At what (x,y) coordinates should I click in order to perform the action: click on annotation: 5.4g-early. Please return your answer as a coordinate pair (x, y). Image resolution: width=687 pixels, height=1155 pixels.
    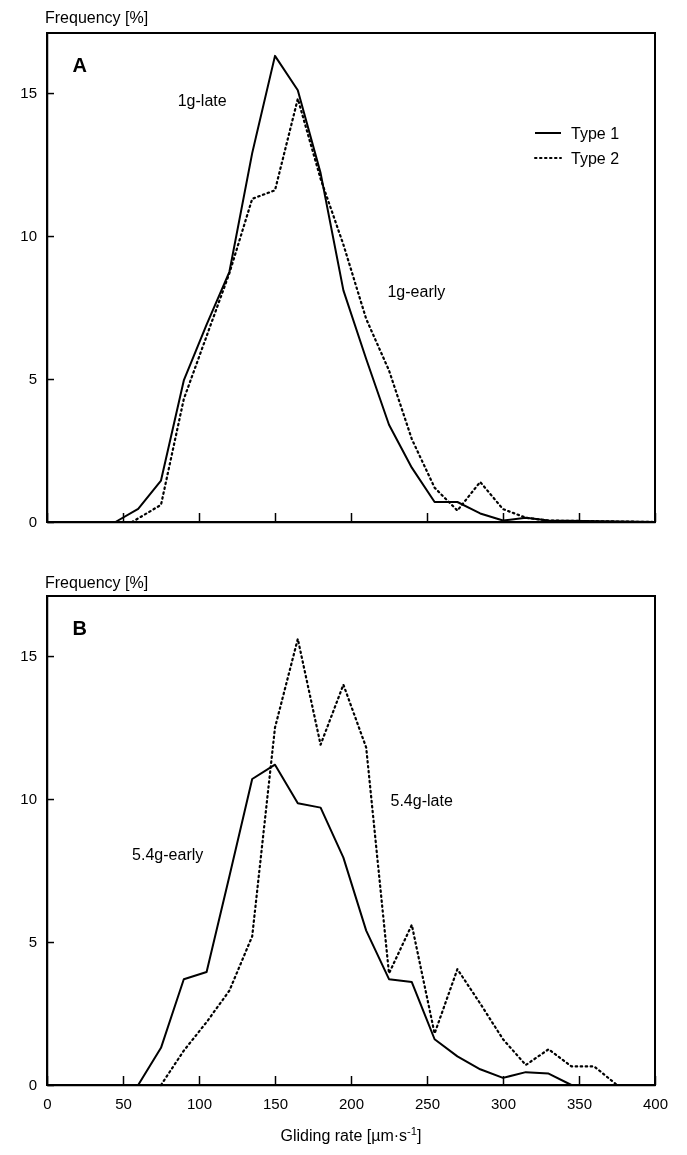
    Looking at the image, I should click on (168, 855).